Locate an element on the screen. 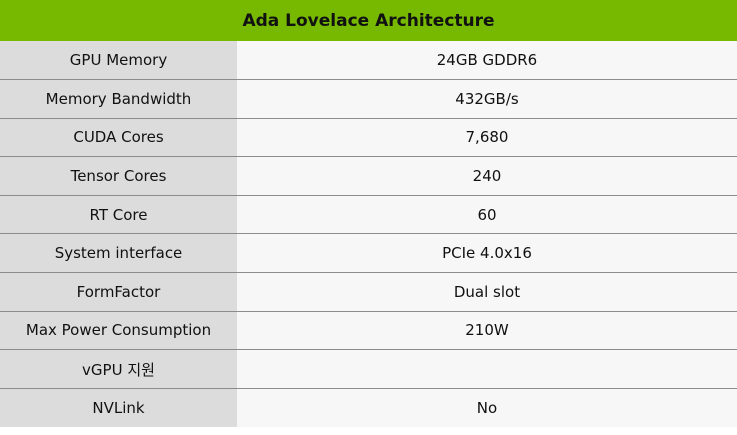  spec-value: No is located at coordinates (487, 407).